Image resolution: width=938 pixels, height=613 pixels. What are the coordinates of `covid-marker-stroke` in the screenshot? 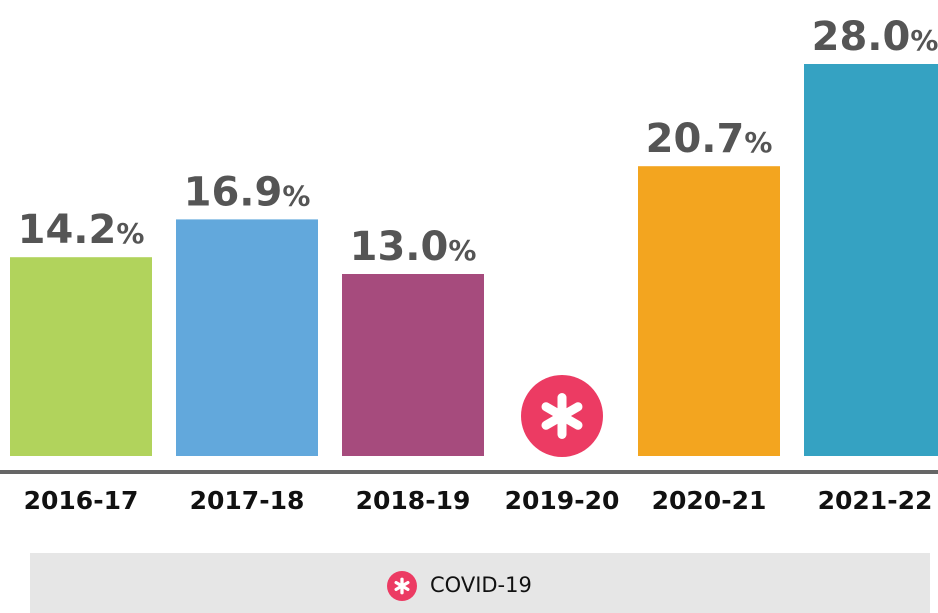 It's located at (562, 416).